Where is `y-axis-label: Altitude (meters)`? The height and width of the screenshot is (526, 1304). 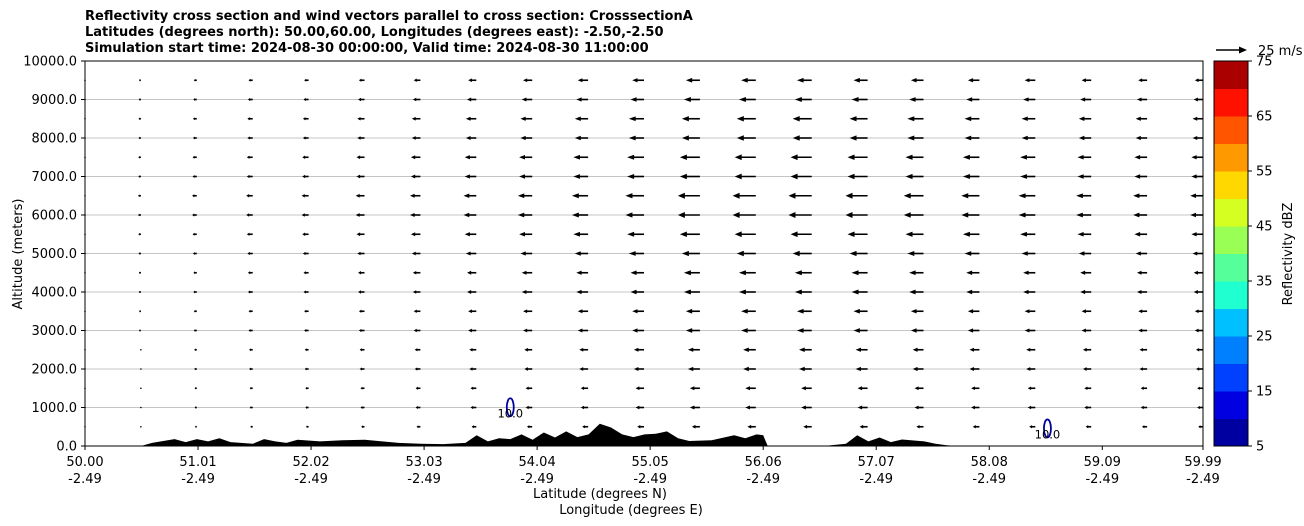 y-axis-label: Altitude (meters) is located at coordinates (18, 254).